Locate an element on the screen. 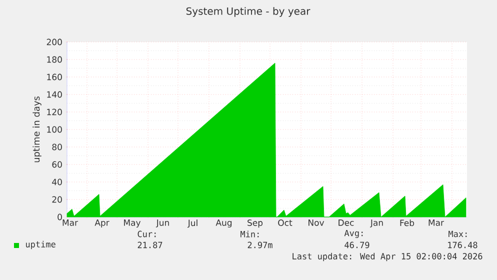 The image size is (497, 280). chart-title: System Uptime - by year is located at coordinates (248, 12).